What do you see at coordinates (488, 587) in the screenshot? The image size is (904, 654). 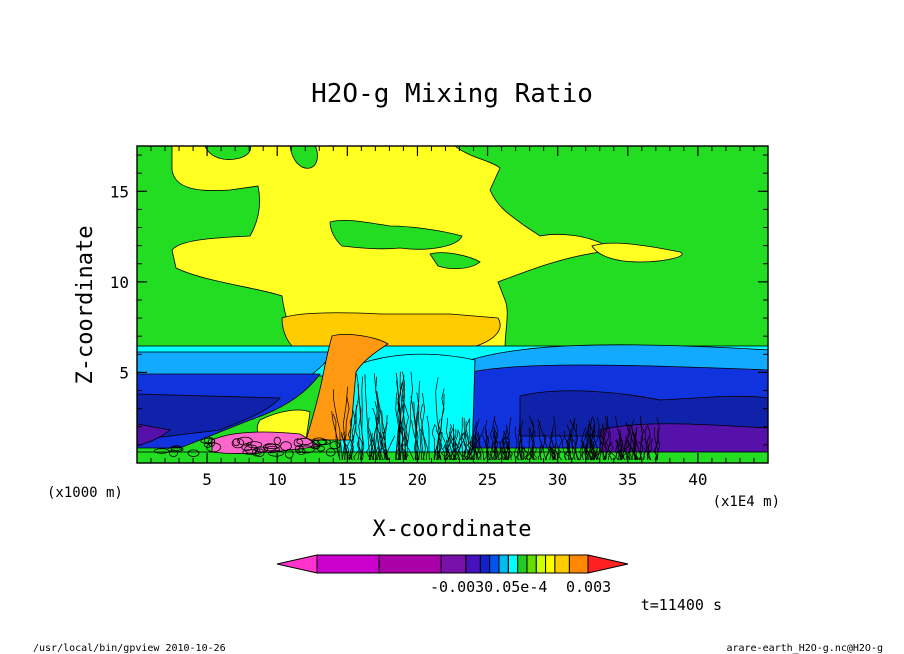 I see `colorbar-label-overlap: -0.0030.05e-4` at bounding box center [488, 587].